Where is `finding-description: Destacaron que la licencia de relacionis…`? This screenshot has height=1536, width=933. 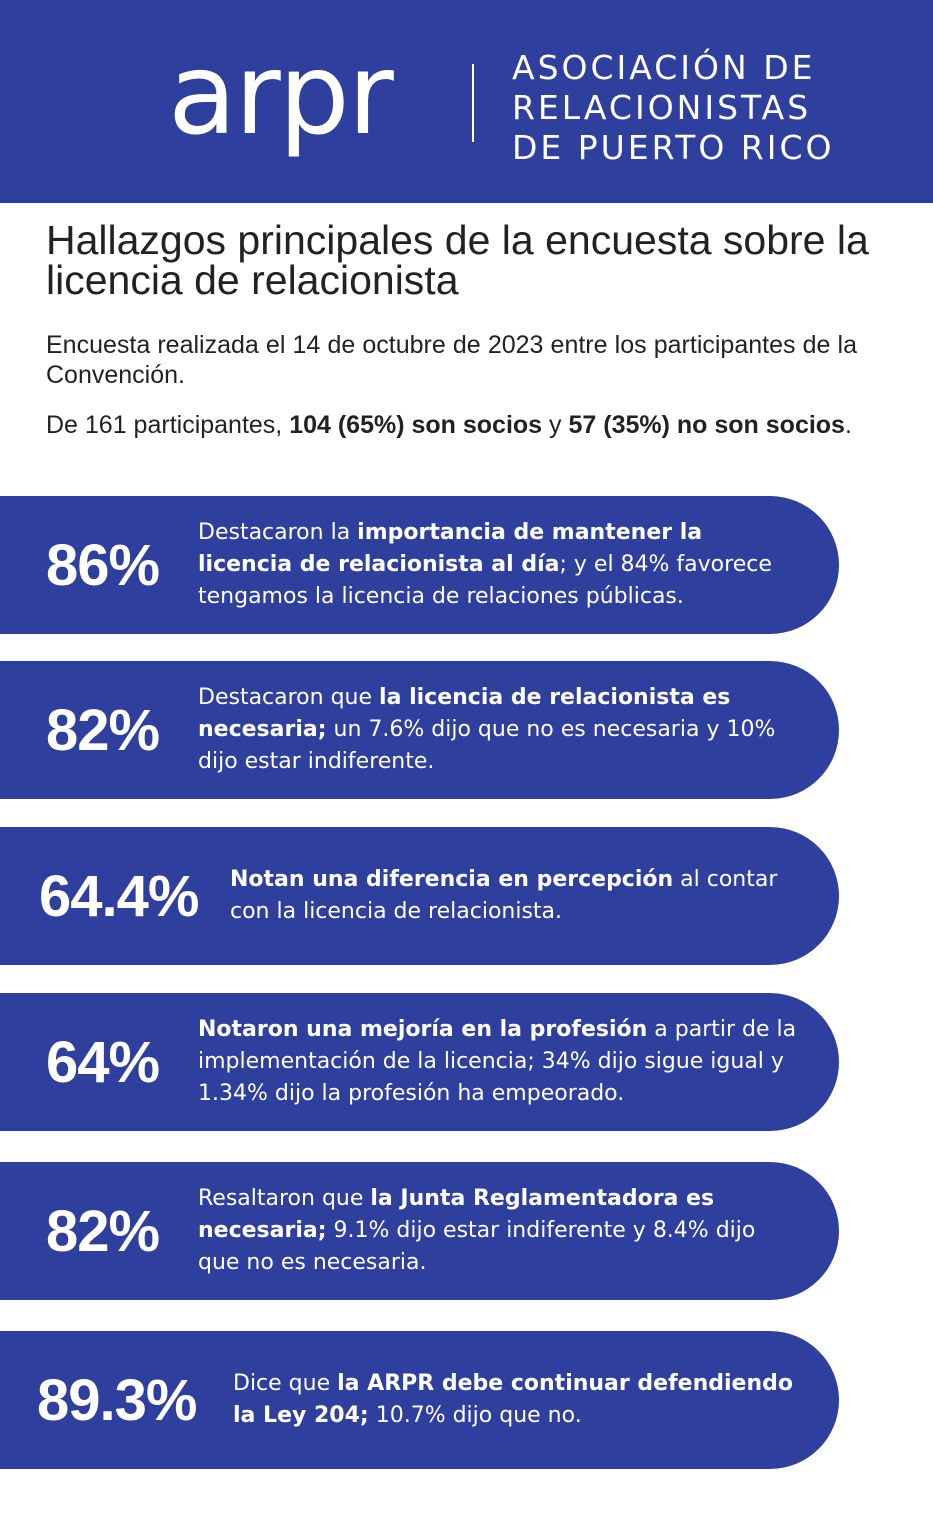 finding-description: Destacaron que la licencia de relacionis… is located at coordinates (498, 730).